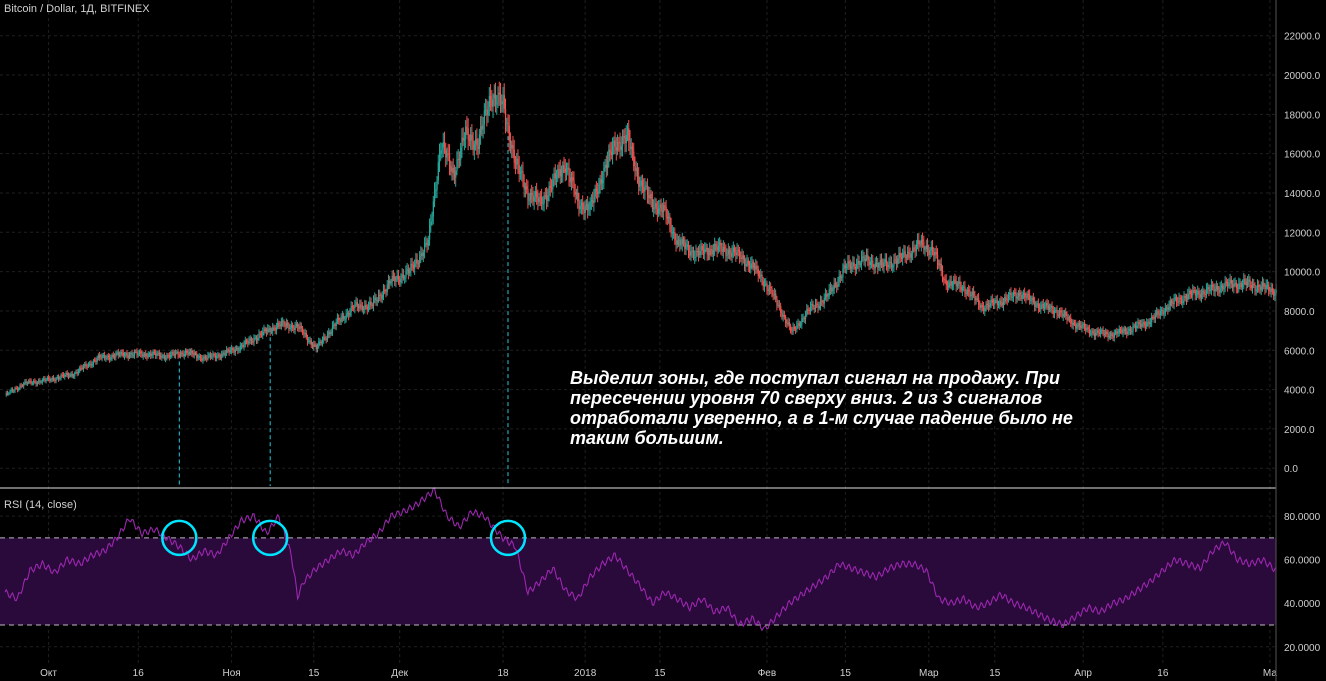  I want to click on time-tick-label: 15, so click(314, 673).